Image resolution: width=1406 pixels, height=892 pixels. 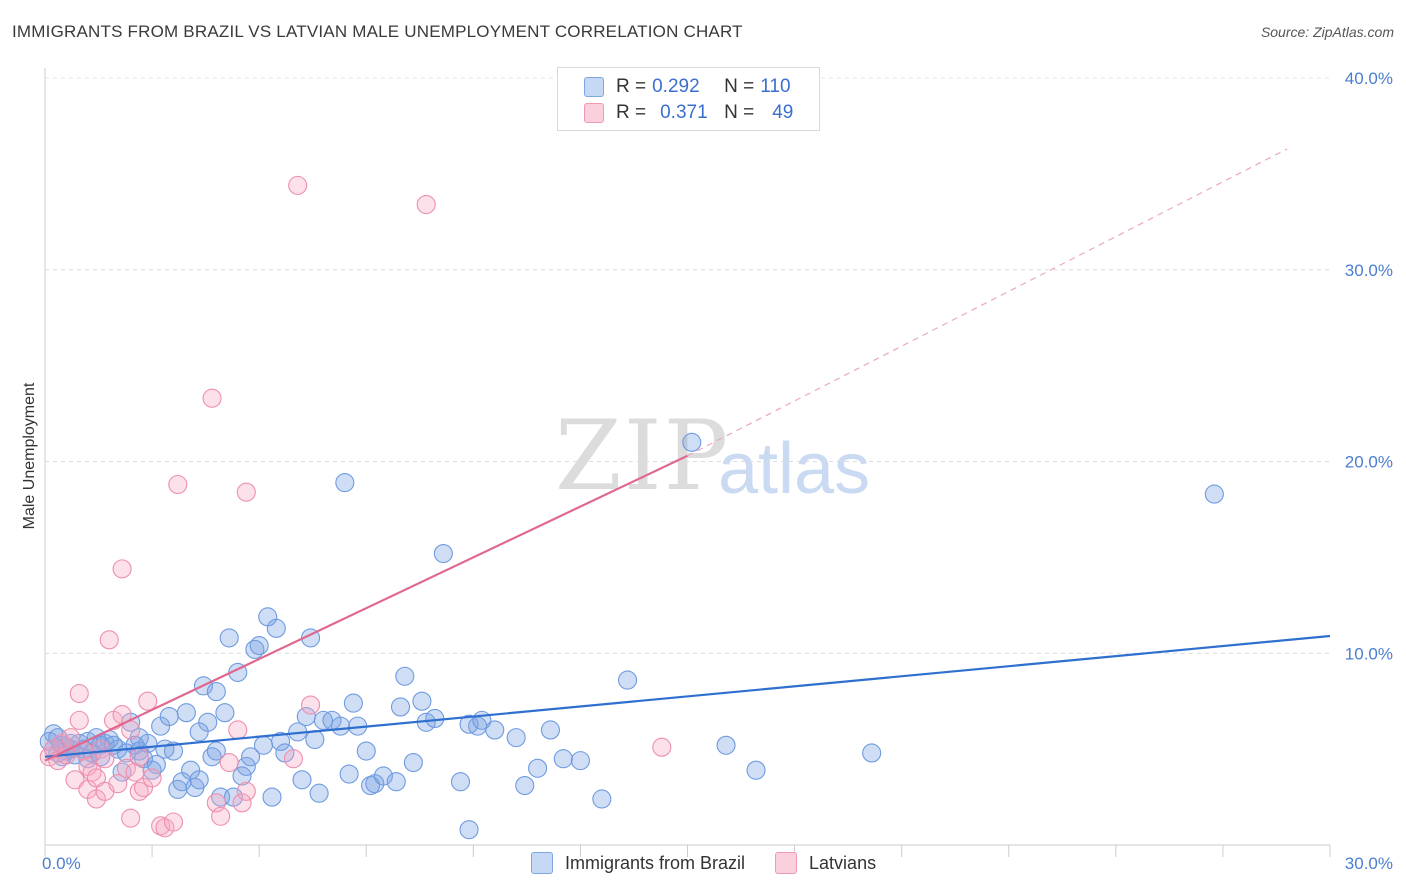 What do you see at coordinates (1369, 270) in the screenshot?
I see `y-tick-label: 30.0%` at bounding box center [1369, 270].